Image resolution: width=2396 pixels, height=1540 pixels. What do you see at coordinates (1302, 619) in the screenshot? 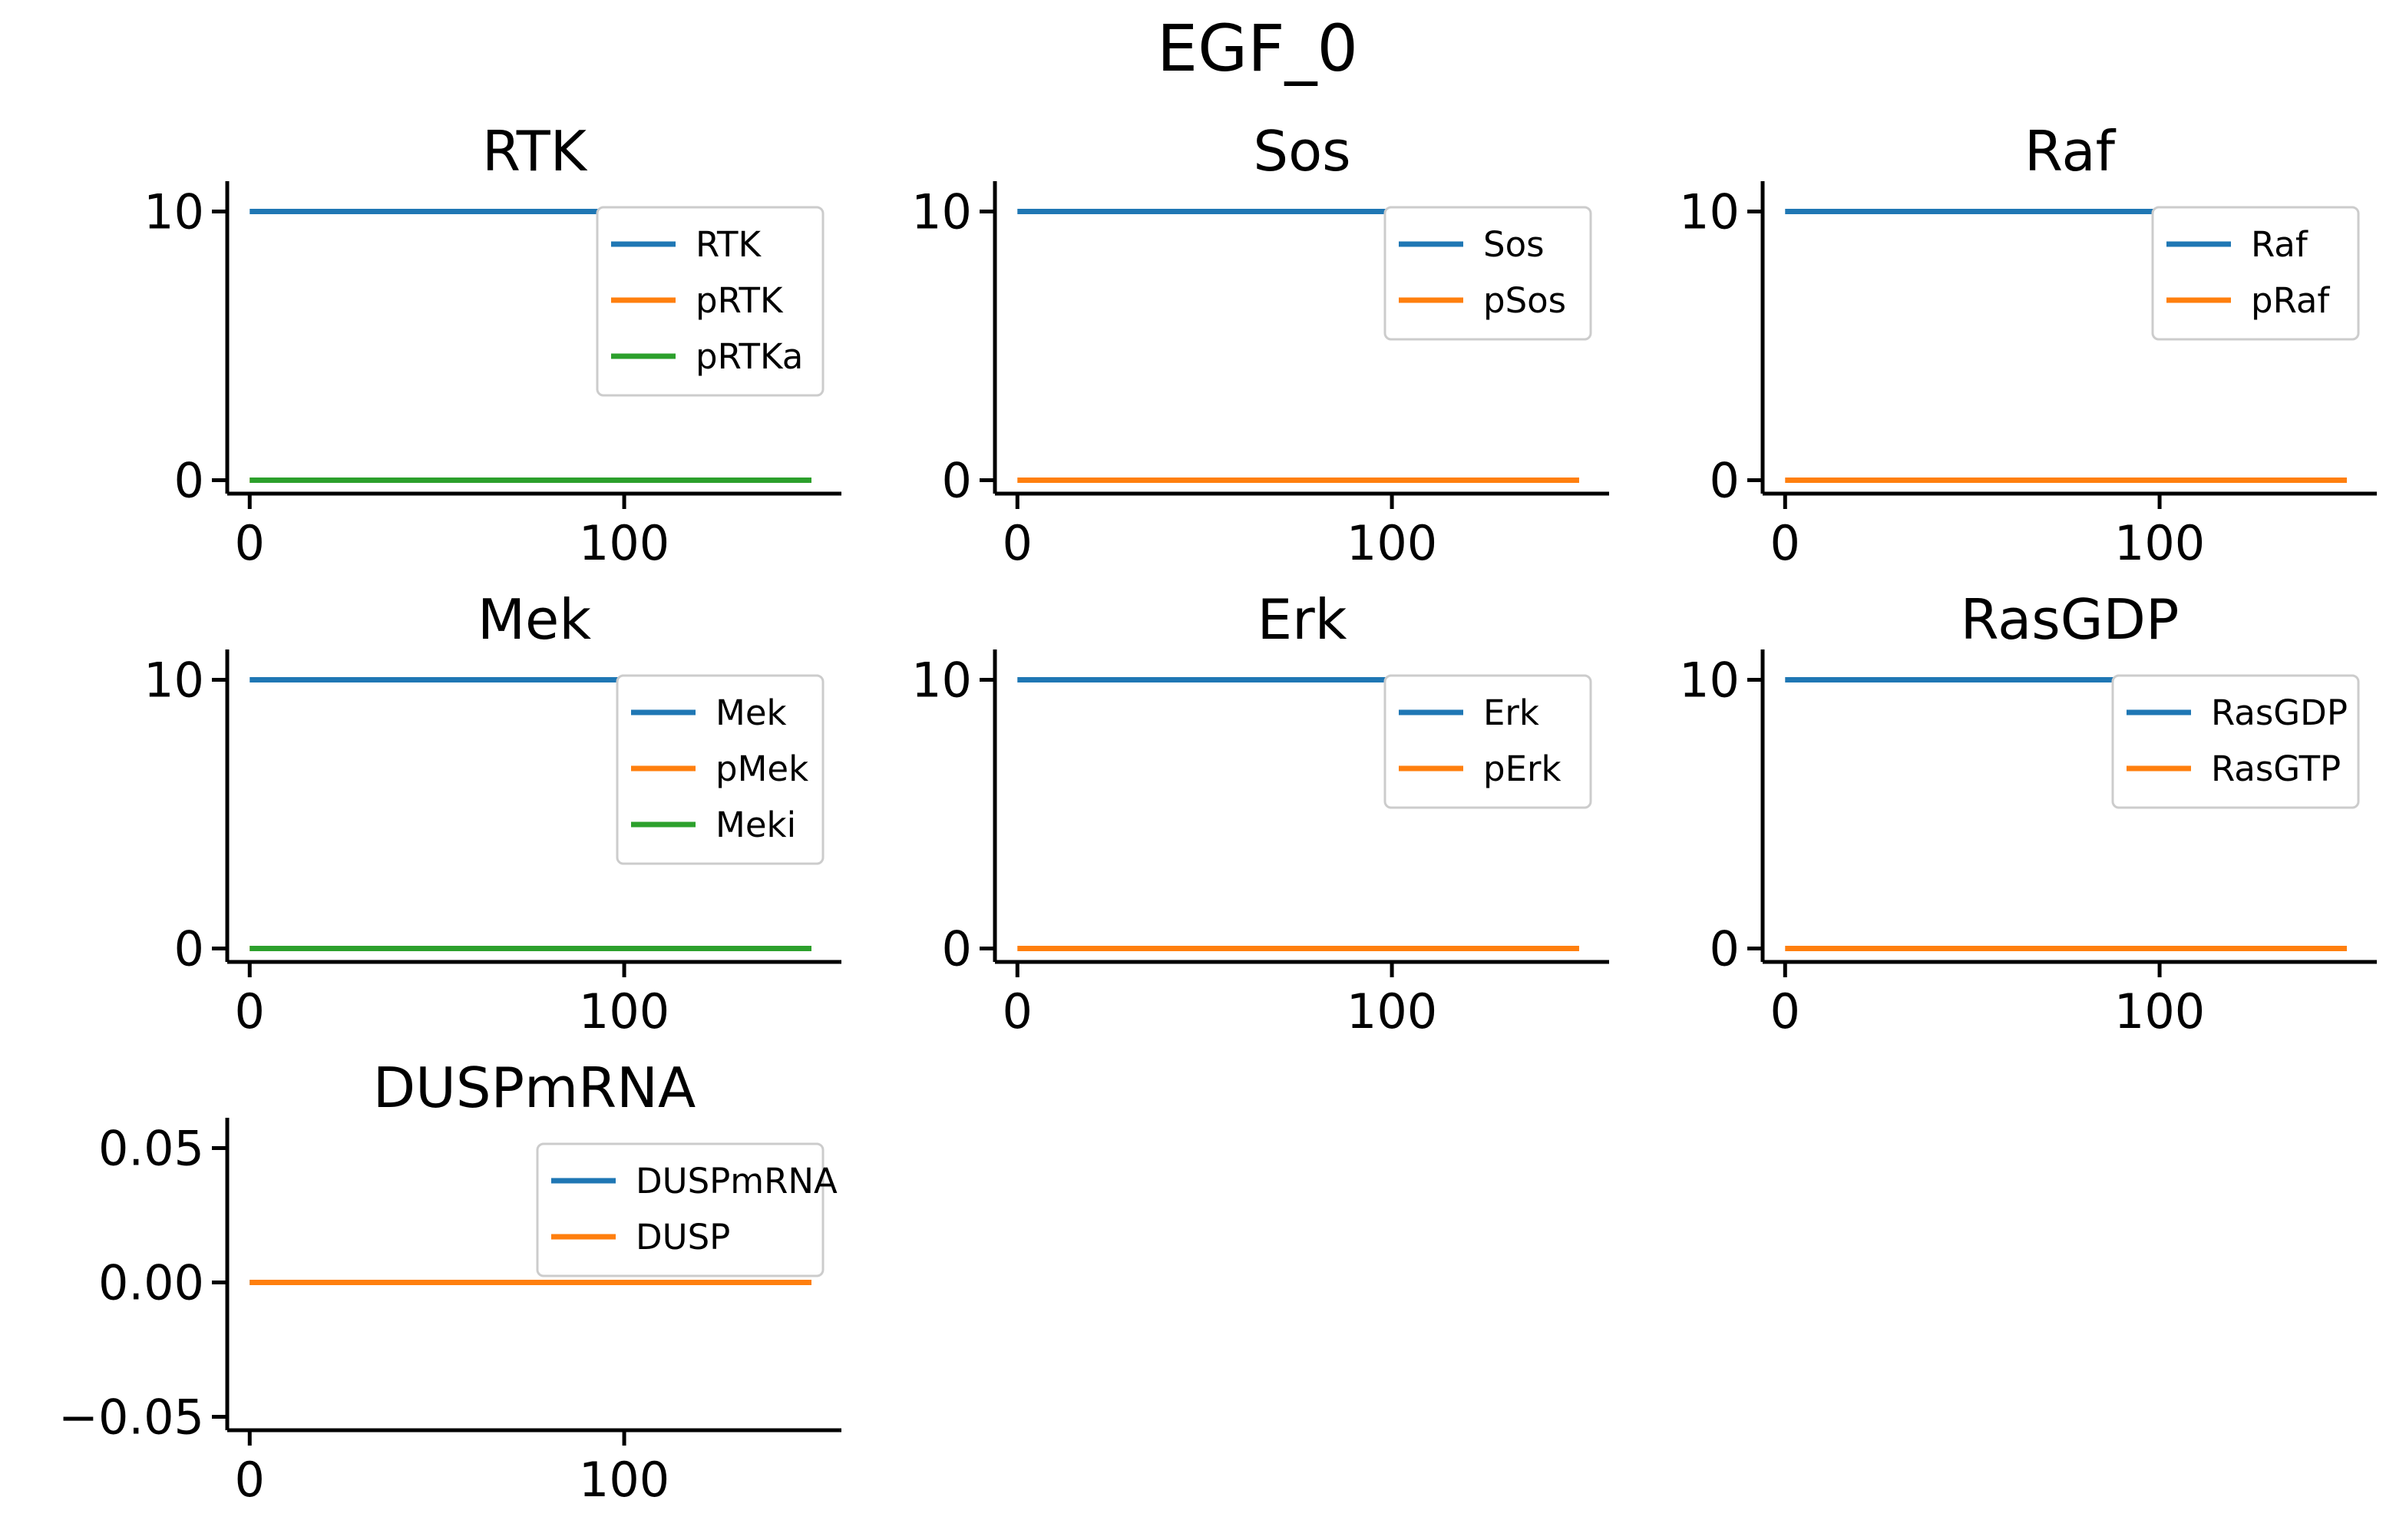
I see `subplot-title: Erk` at bounding box center [1302, 619].